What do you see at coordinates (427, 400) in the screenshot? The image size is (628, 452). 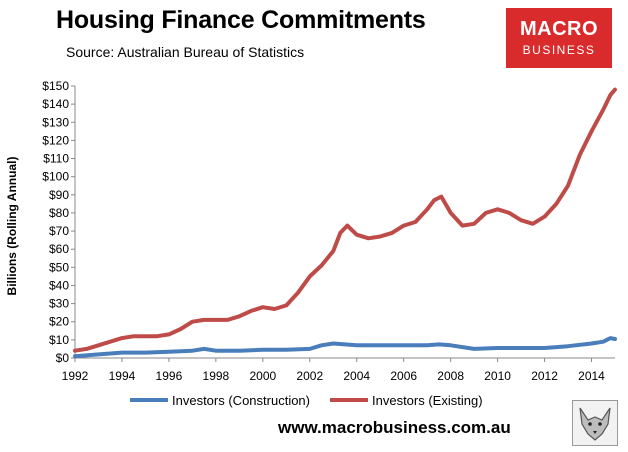 I see `legend-item-existing: Investors (Existing)` at bounding box center [427, 400].